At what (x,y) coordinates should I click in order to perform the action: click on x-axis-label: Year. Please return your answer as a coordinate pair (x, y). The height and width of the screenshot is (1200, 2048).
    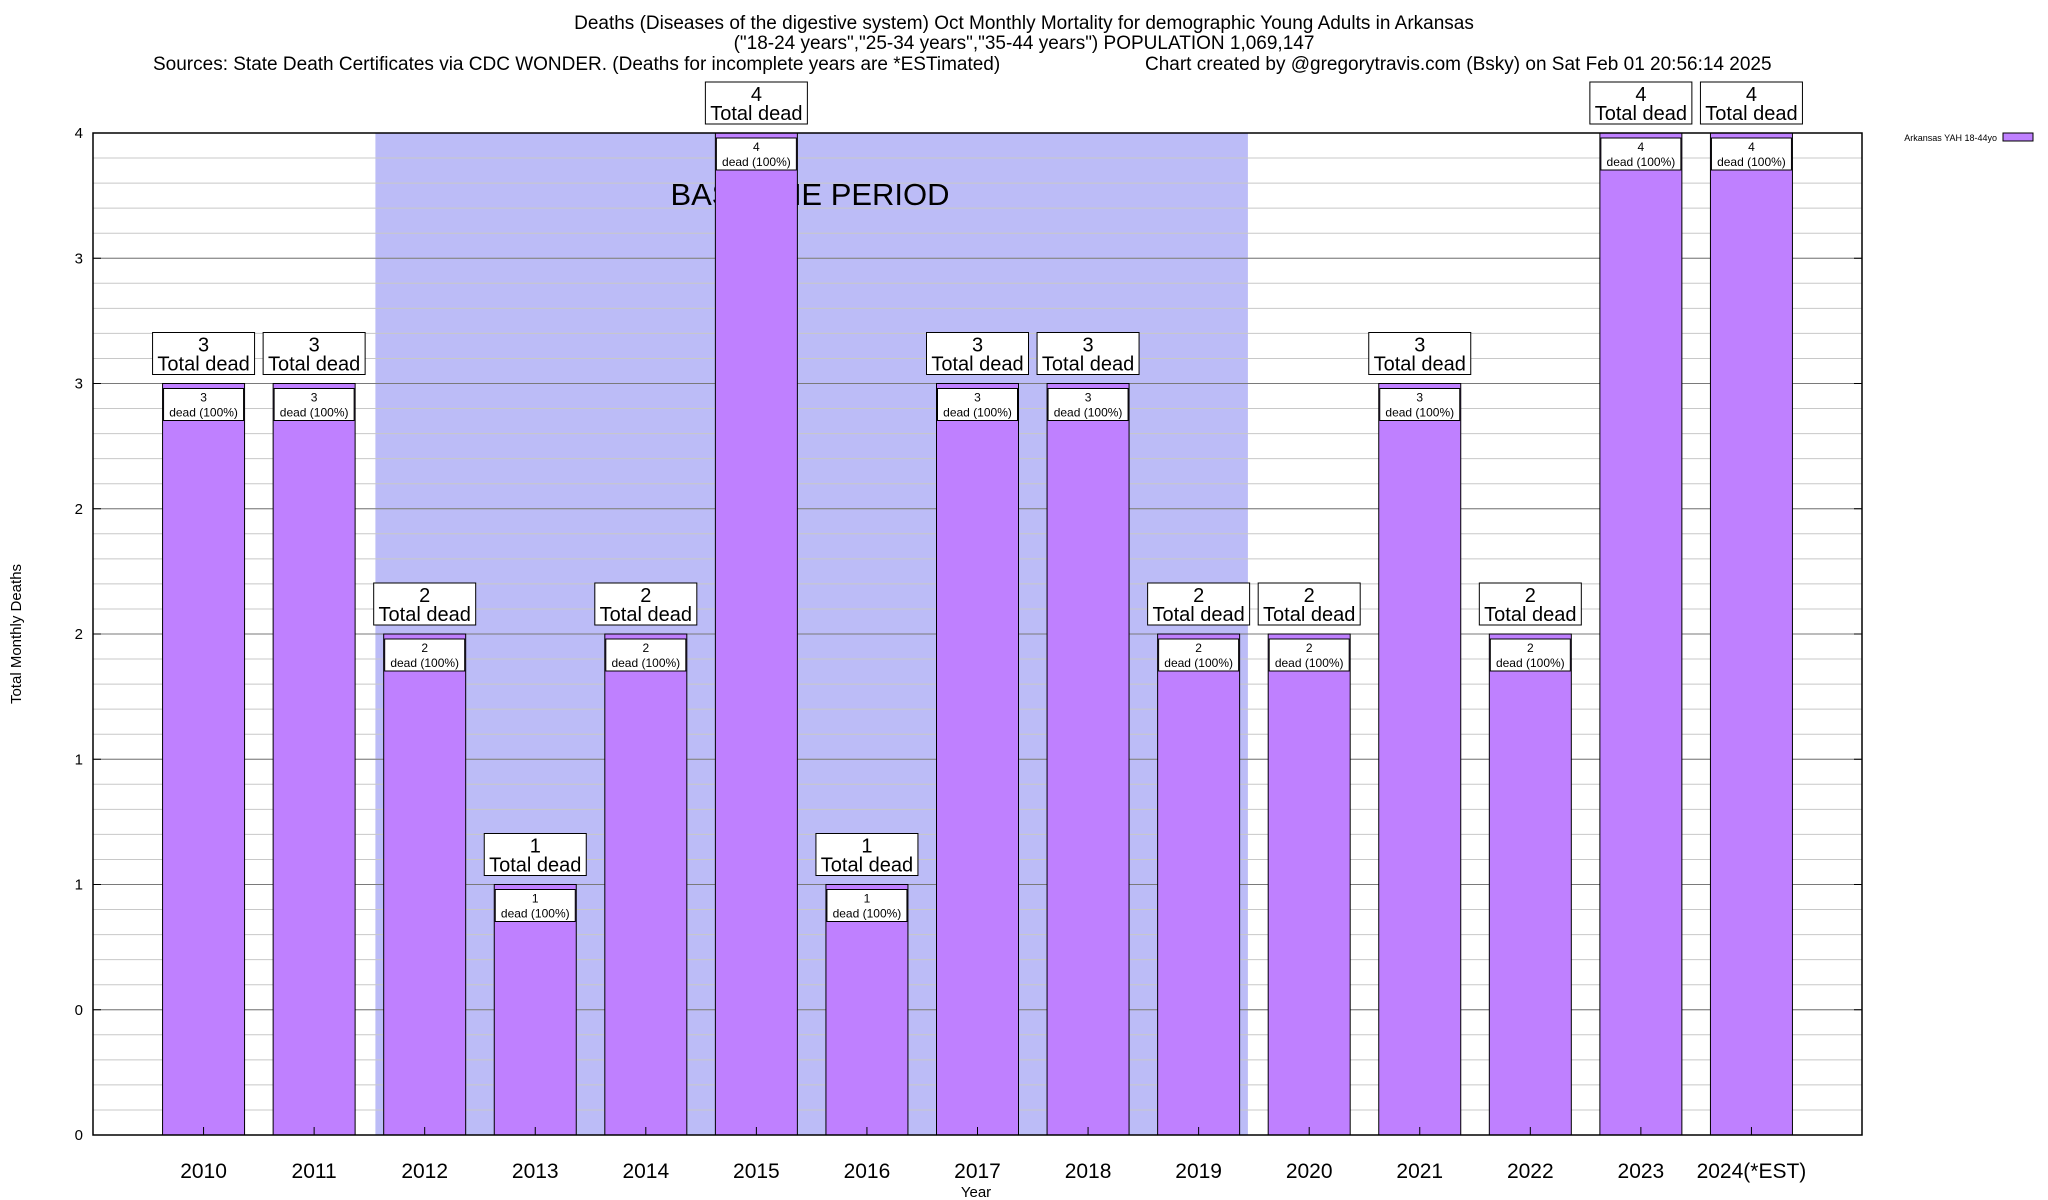
    Looking at the image, I should click on (976, 1192).